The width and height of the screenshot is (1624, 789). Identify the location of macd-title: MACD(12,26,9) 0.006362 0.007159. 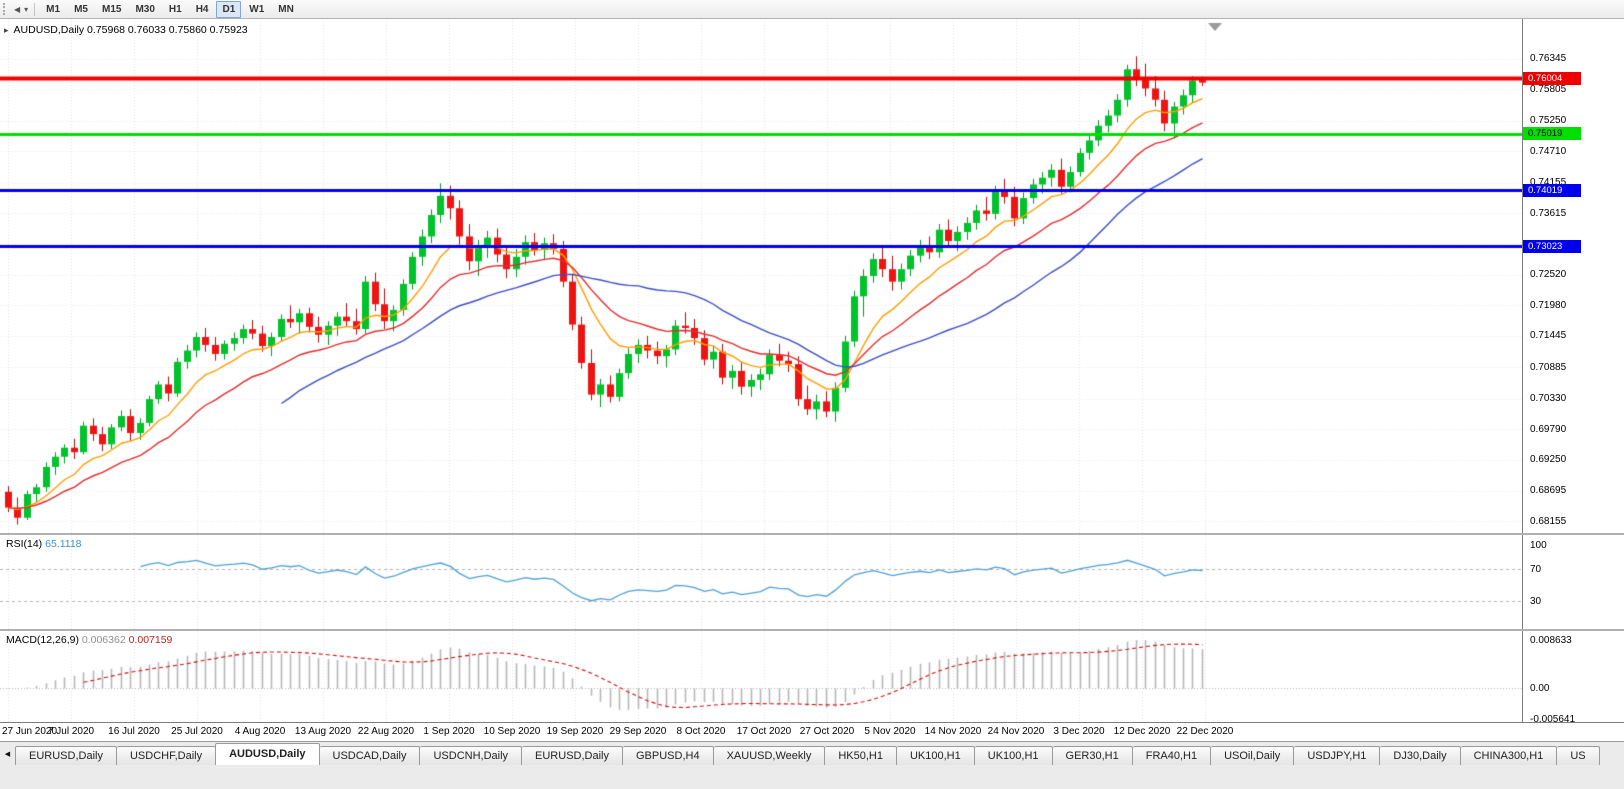
(89, 640).